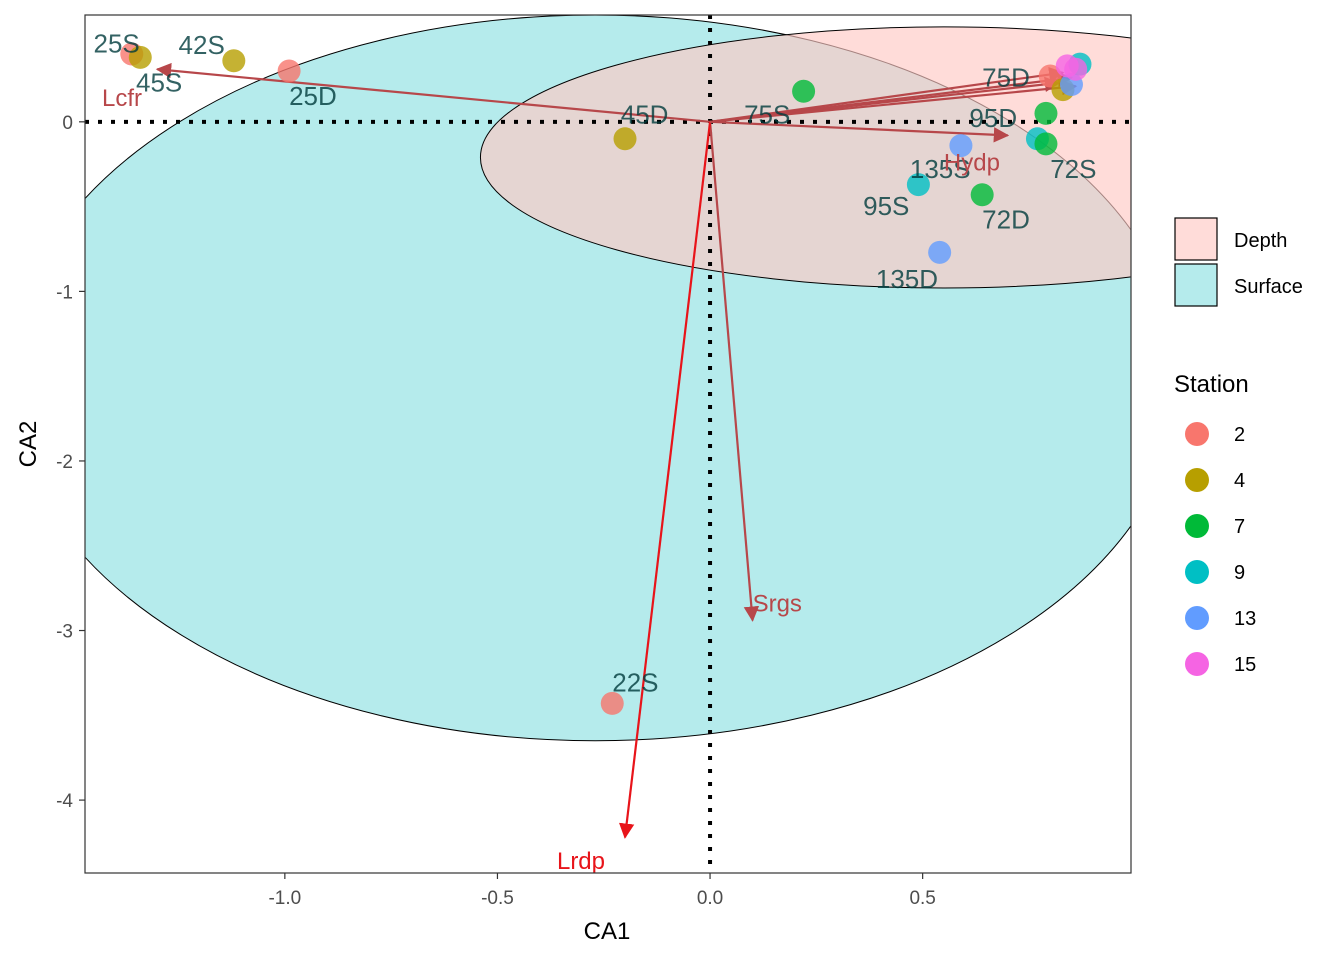 This screenshot has height=960, width=1344. Describe the element at coordinates (122, 98) in the screenshot. I see `arrow-label-lcfr: Lcfr` at that location.